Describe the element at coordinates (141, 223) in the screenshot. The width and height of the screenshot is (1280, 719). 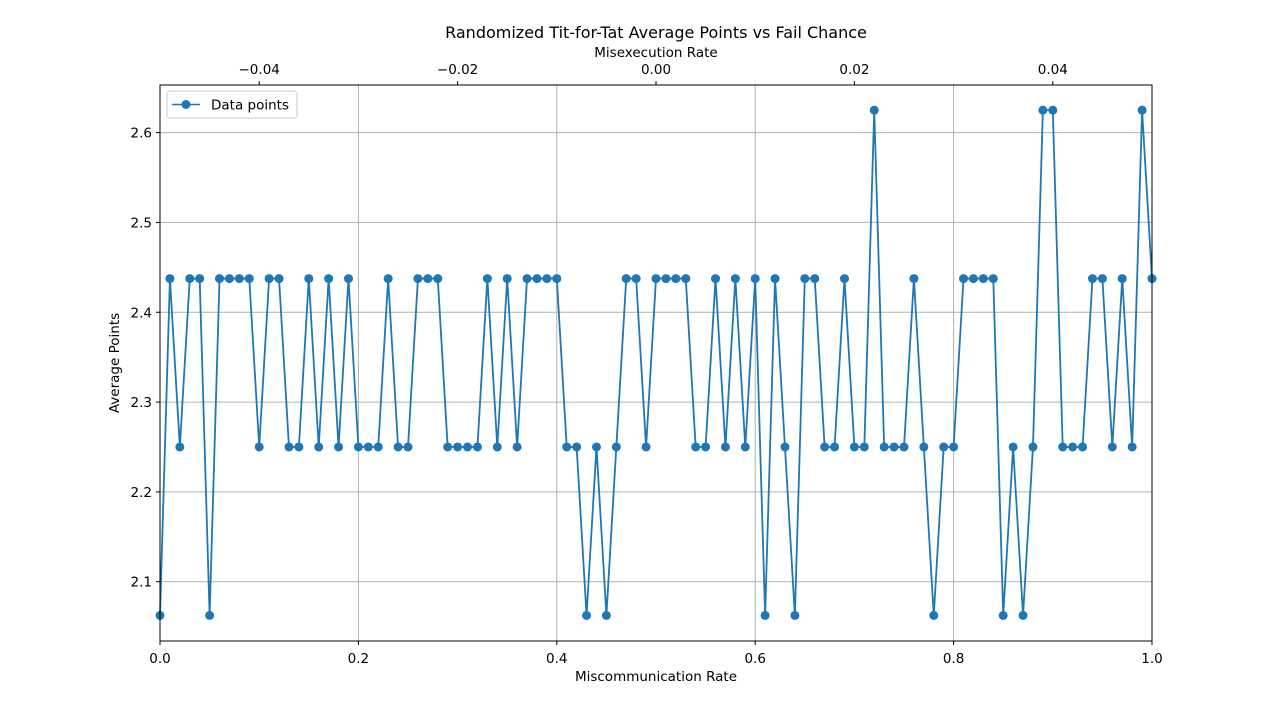
I see `y-tick-label: 2.5` at that location.